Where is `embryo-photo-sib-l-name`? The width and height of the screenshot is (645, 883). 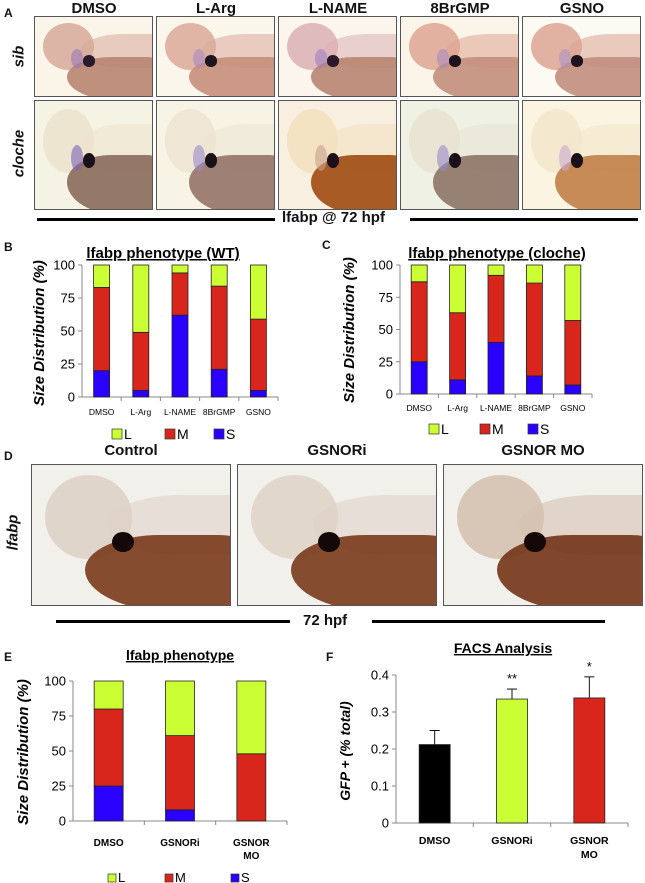
embryo-photo-sib-l-name is located at coordinates (337, 56).